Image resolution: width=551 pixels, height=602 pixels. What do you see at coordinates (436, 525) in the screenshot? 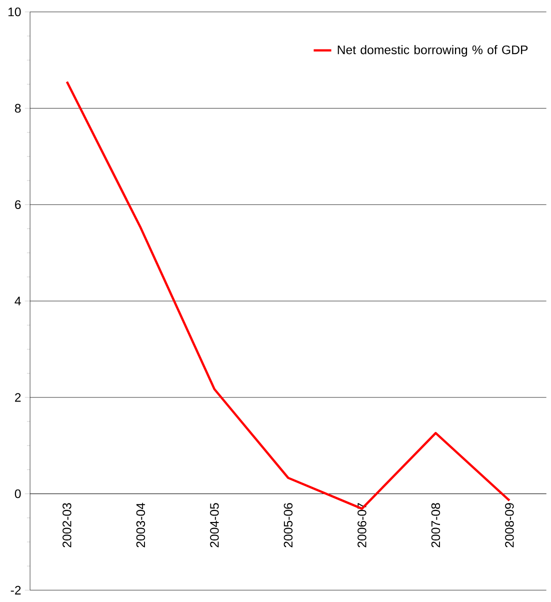
I see `x-tick-label: 2007-08` at bounding box center [436, 525].